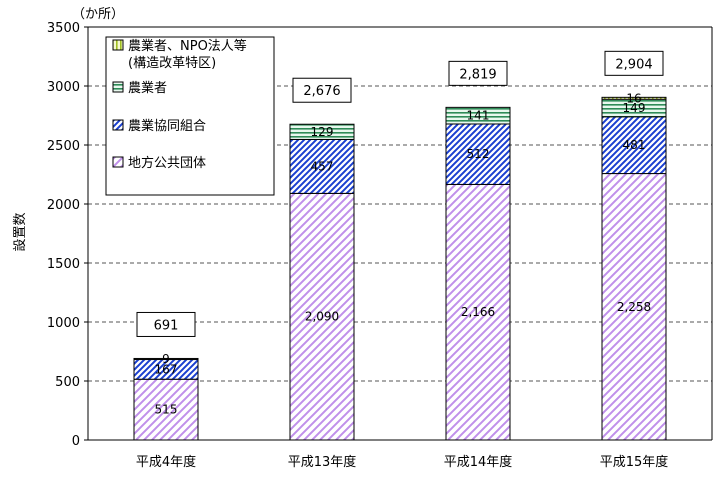 The height and width of the screenshot is (479, 720). What do you see at coordinates (63, 323) in the screenshot?
I see `y-tick-label: 1000` at bounding box center [63, 323].